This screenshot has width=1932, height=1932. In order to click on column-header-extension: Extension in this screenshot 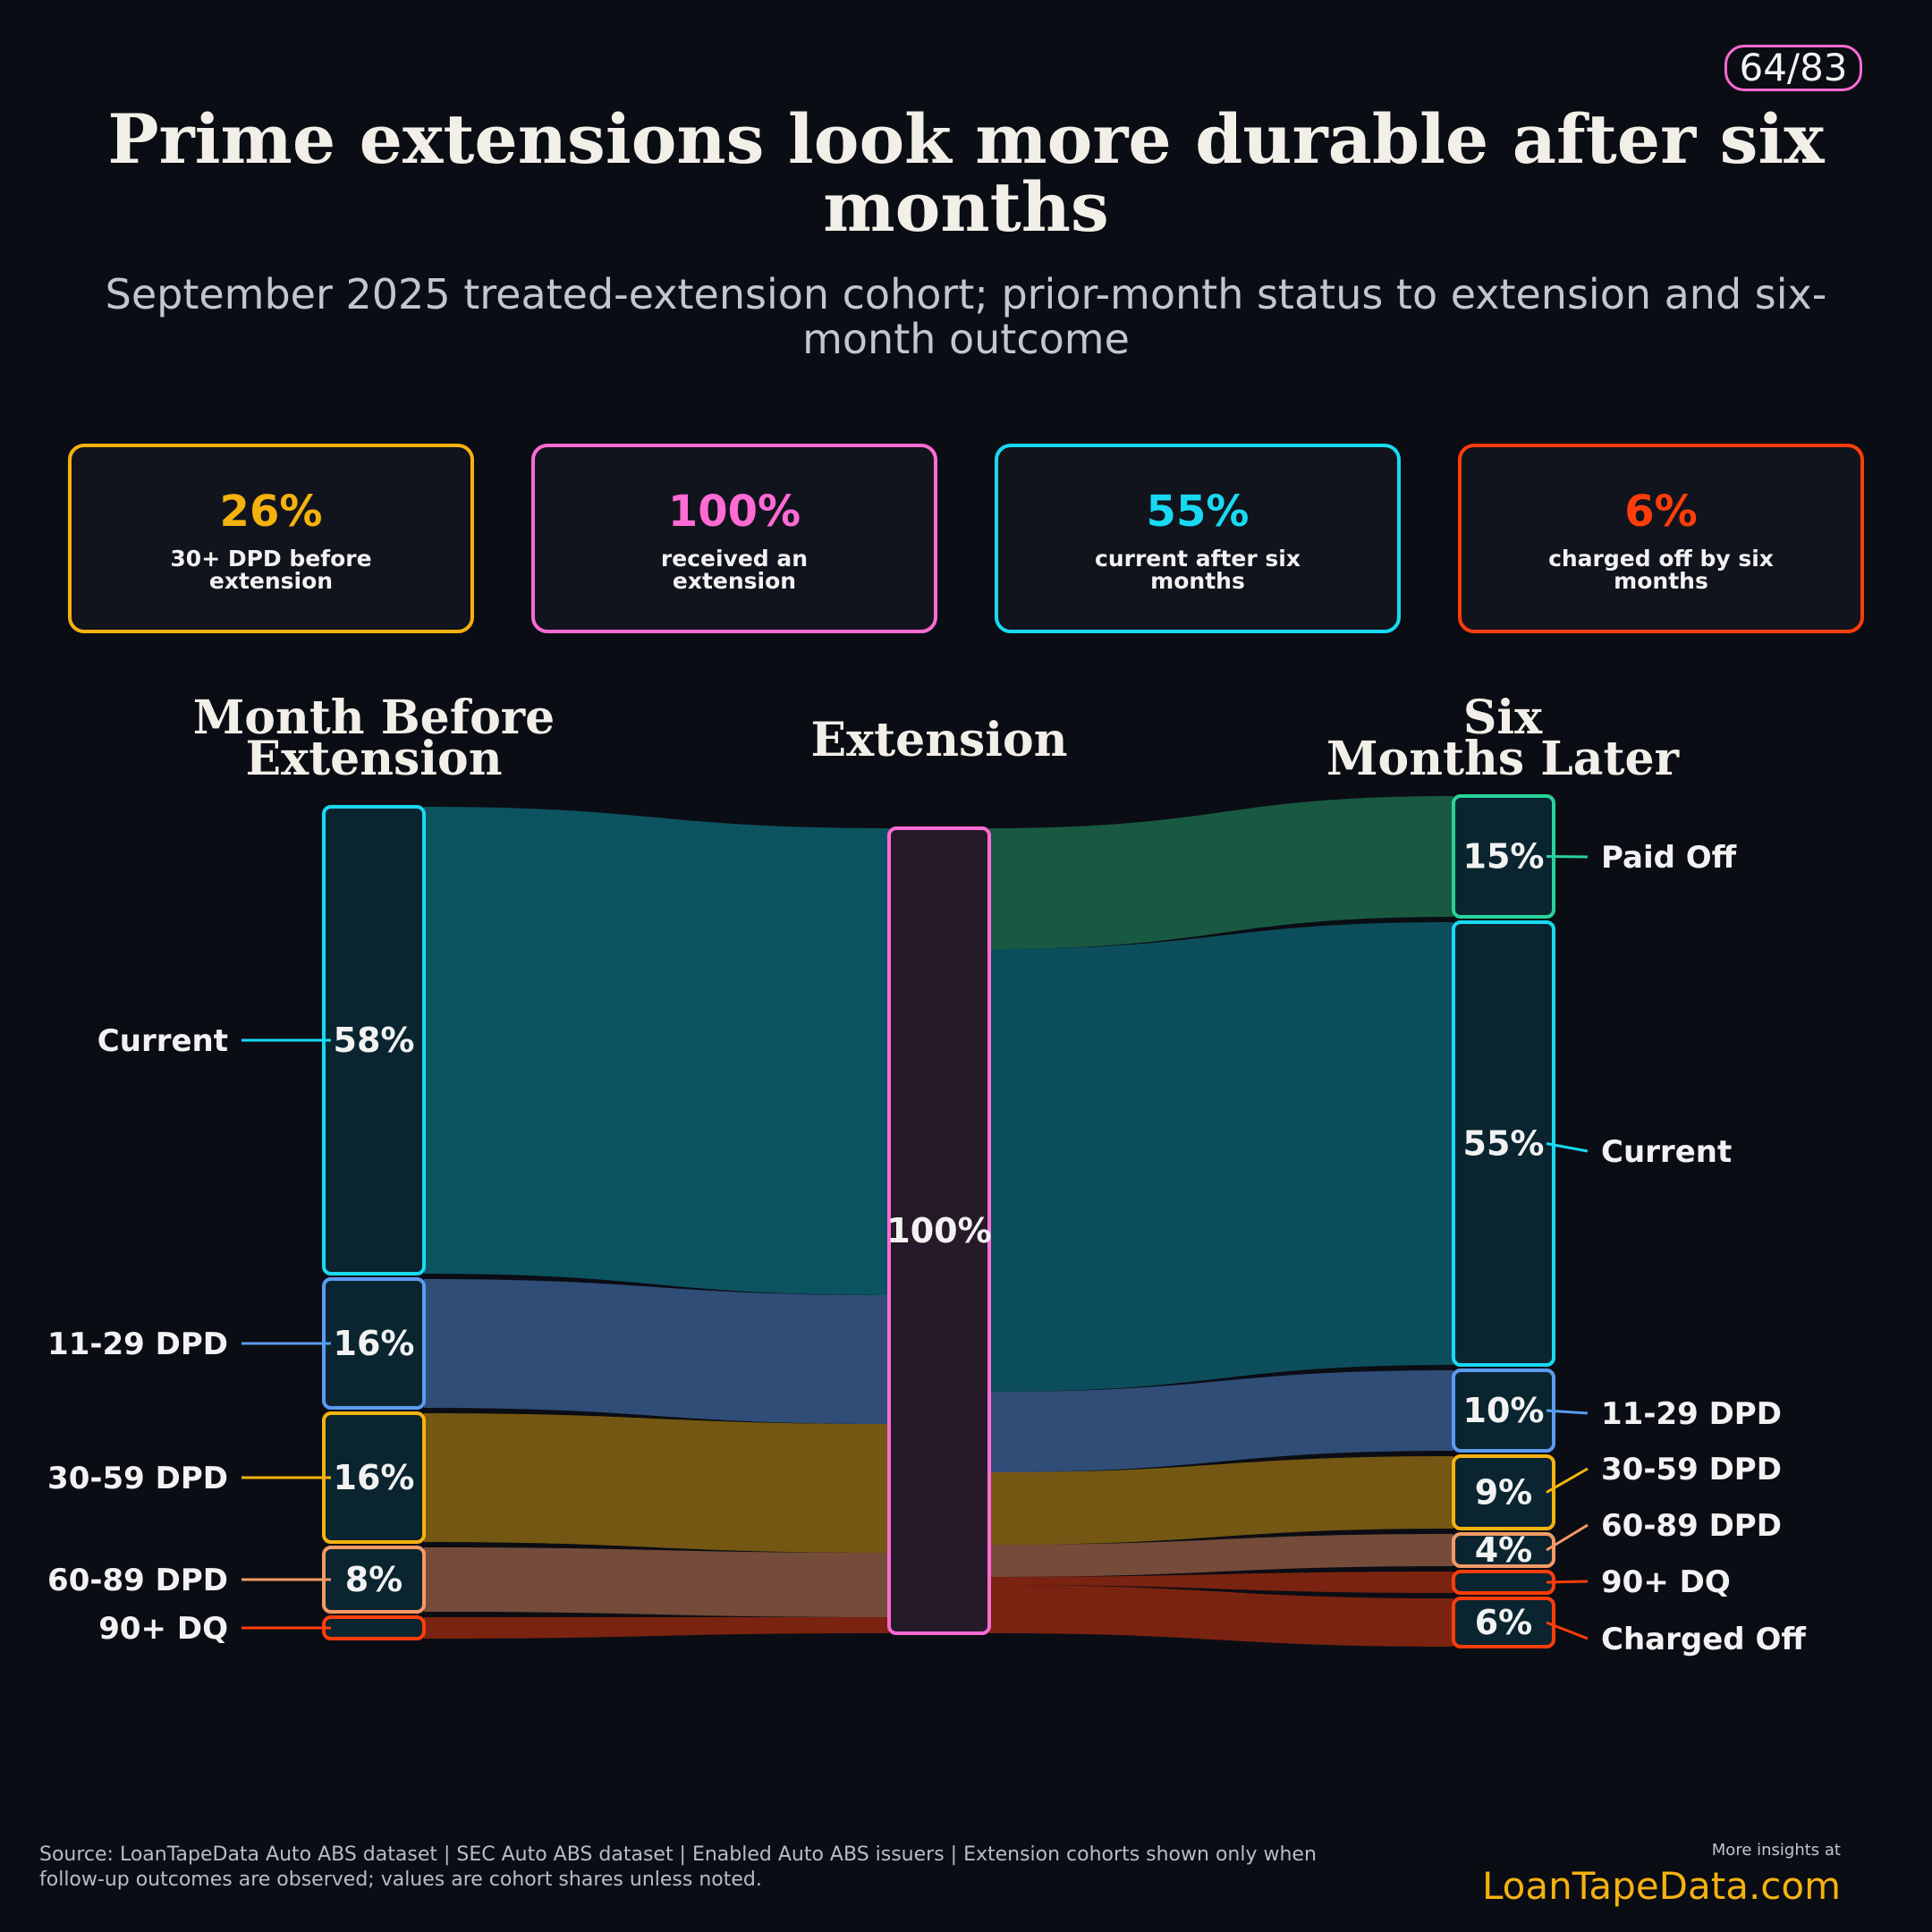, I will do `click(939, 740)`.